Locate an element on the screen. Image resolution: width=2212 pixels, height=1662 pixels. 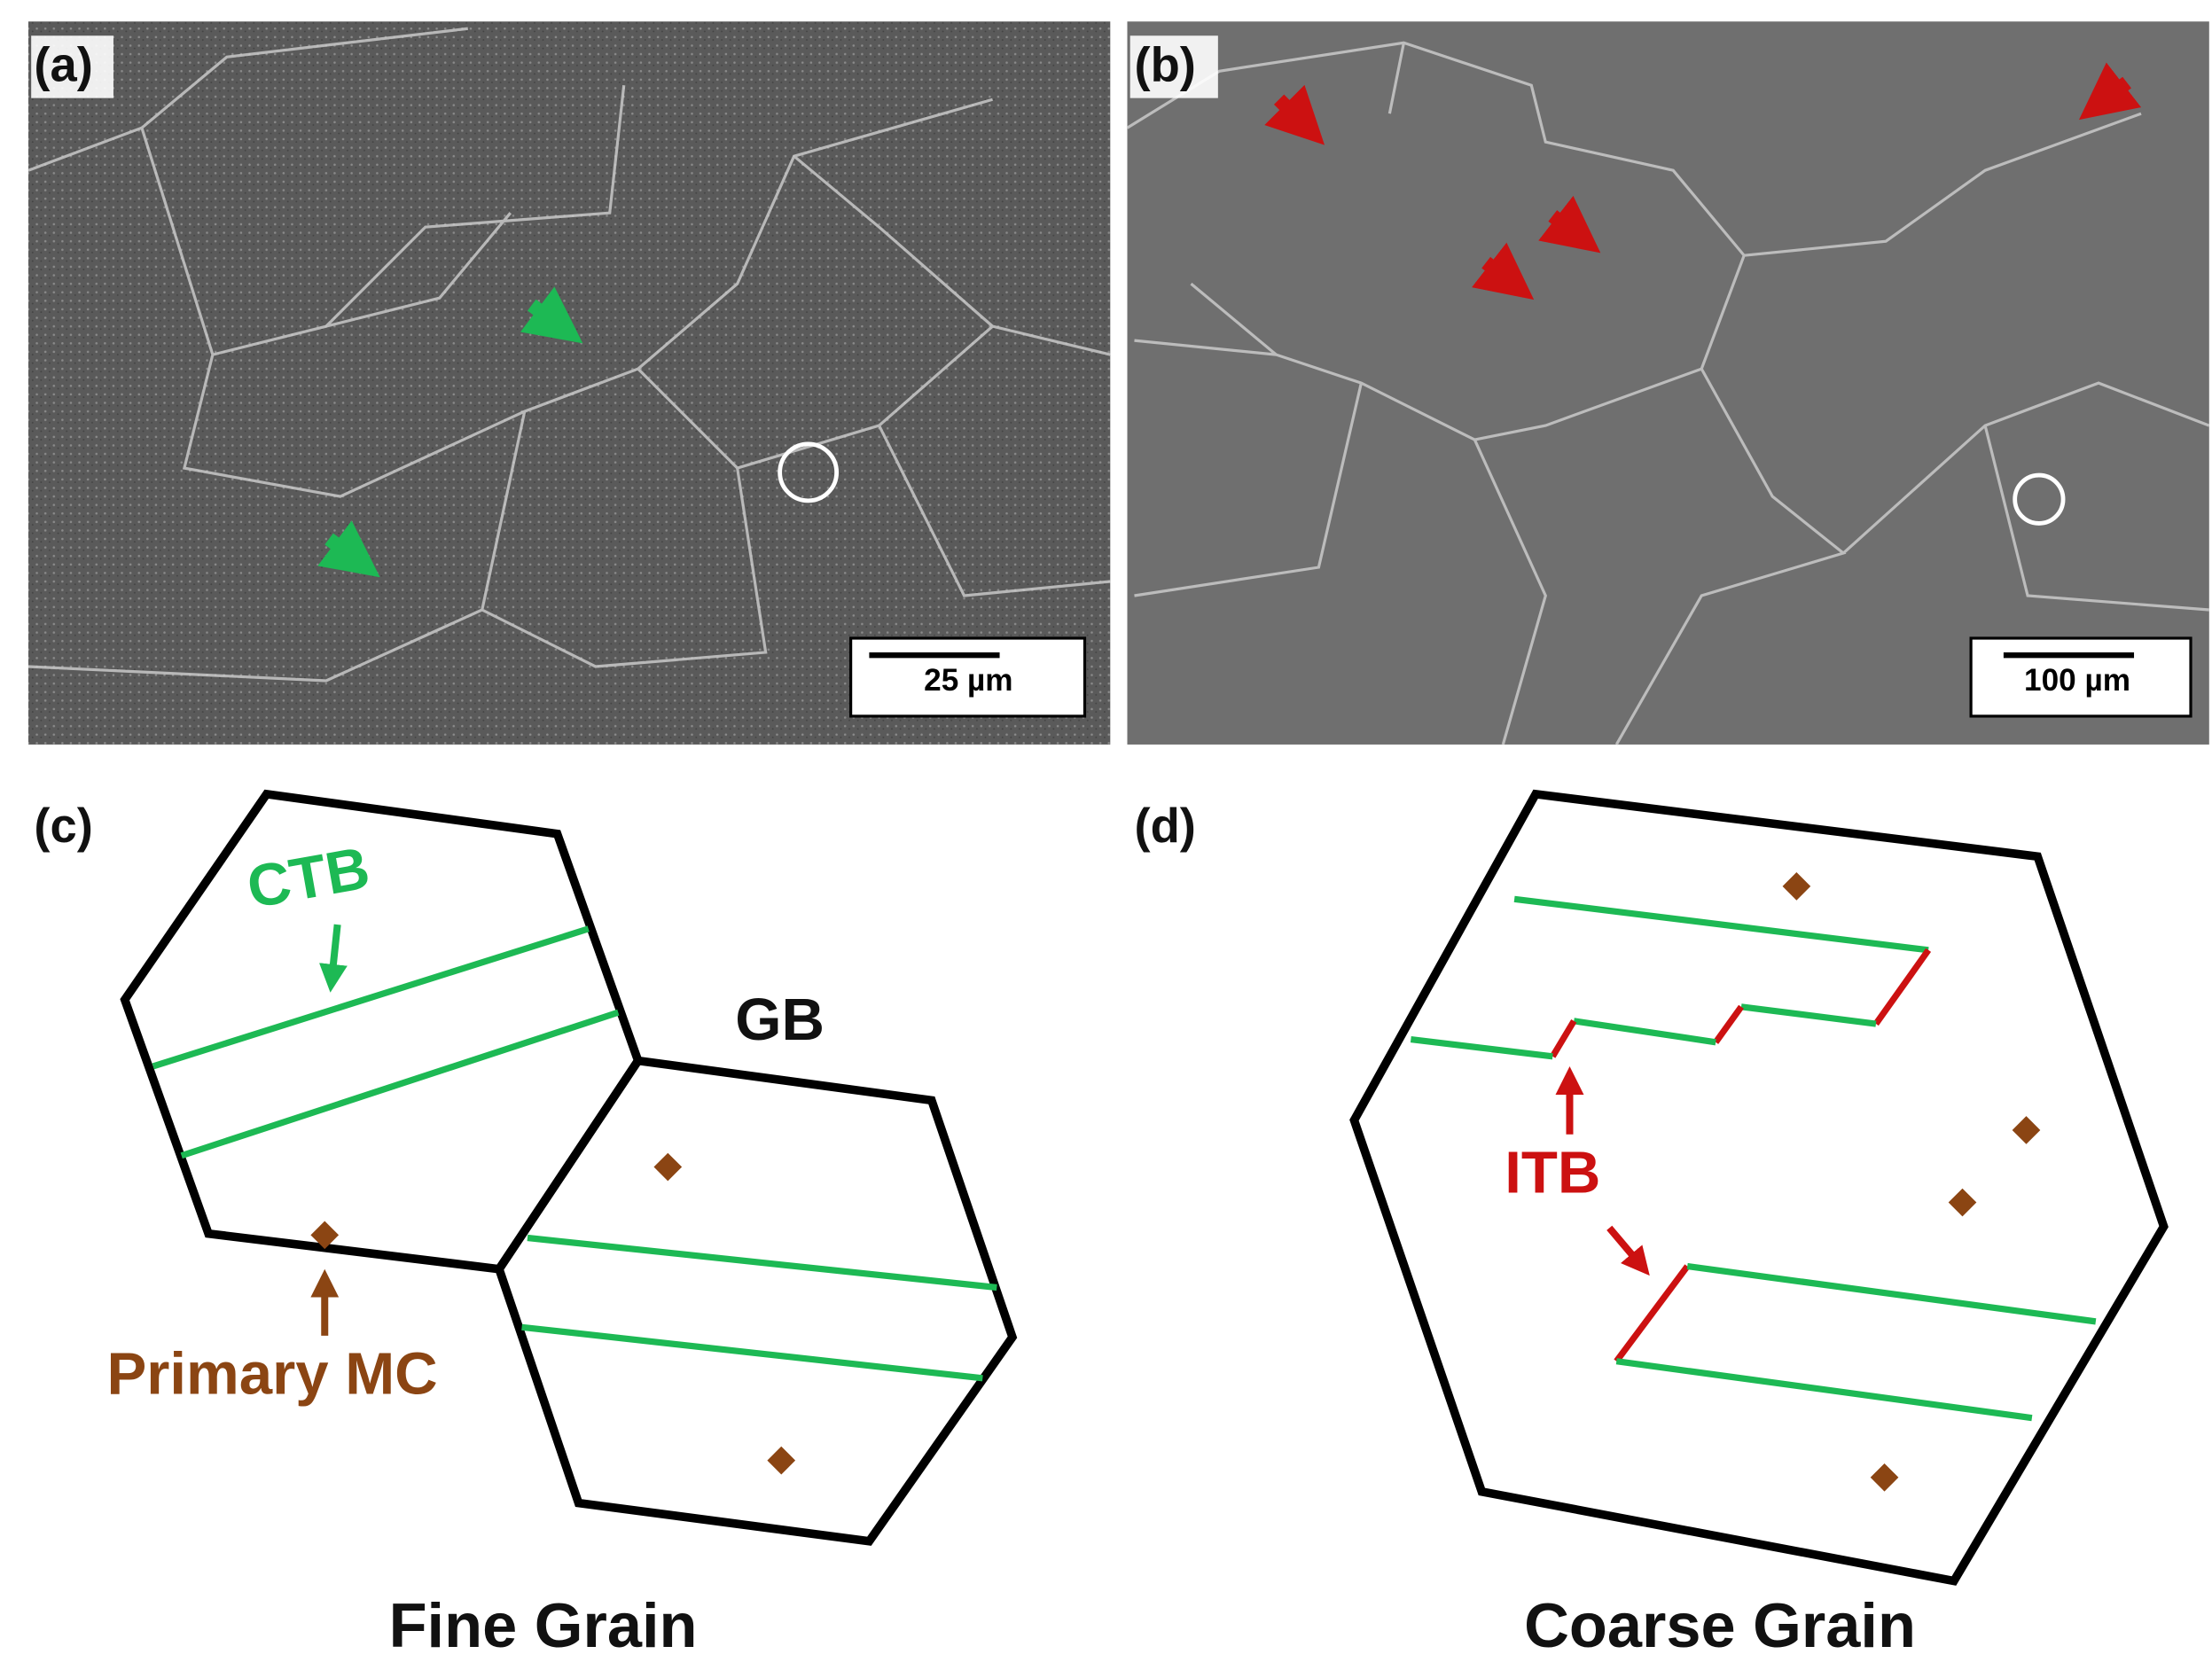
panel-label: (b) is located at coordinates (1164, 64).